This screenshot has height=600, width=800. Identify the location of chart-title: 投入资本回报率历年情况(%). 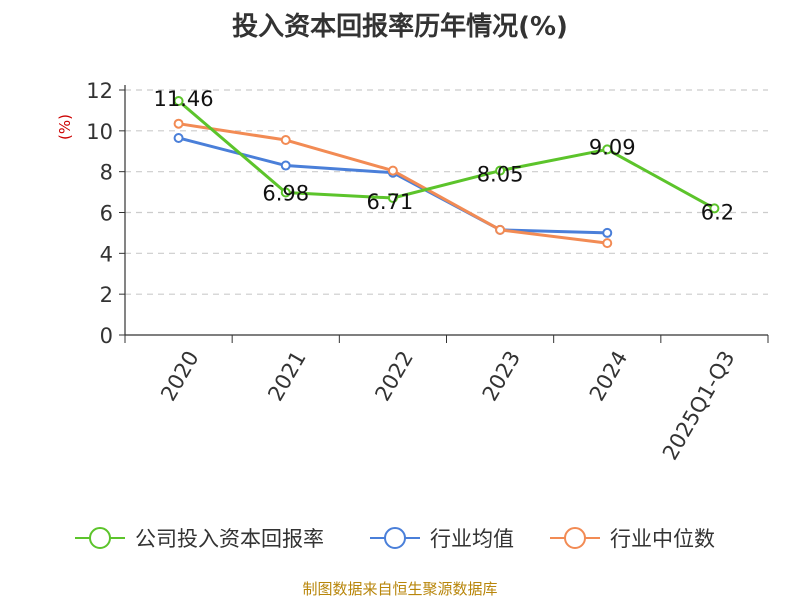
(400, 27).